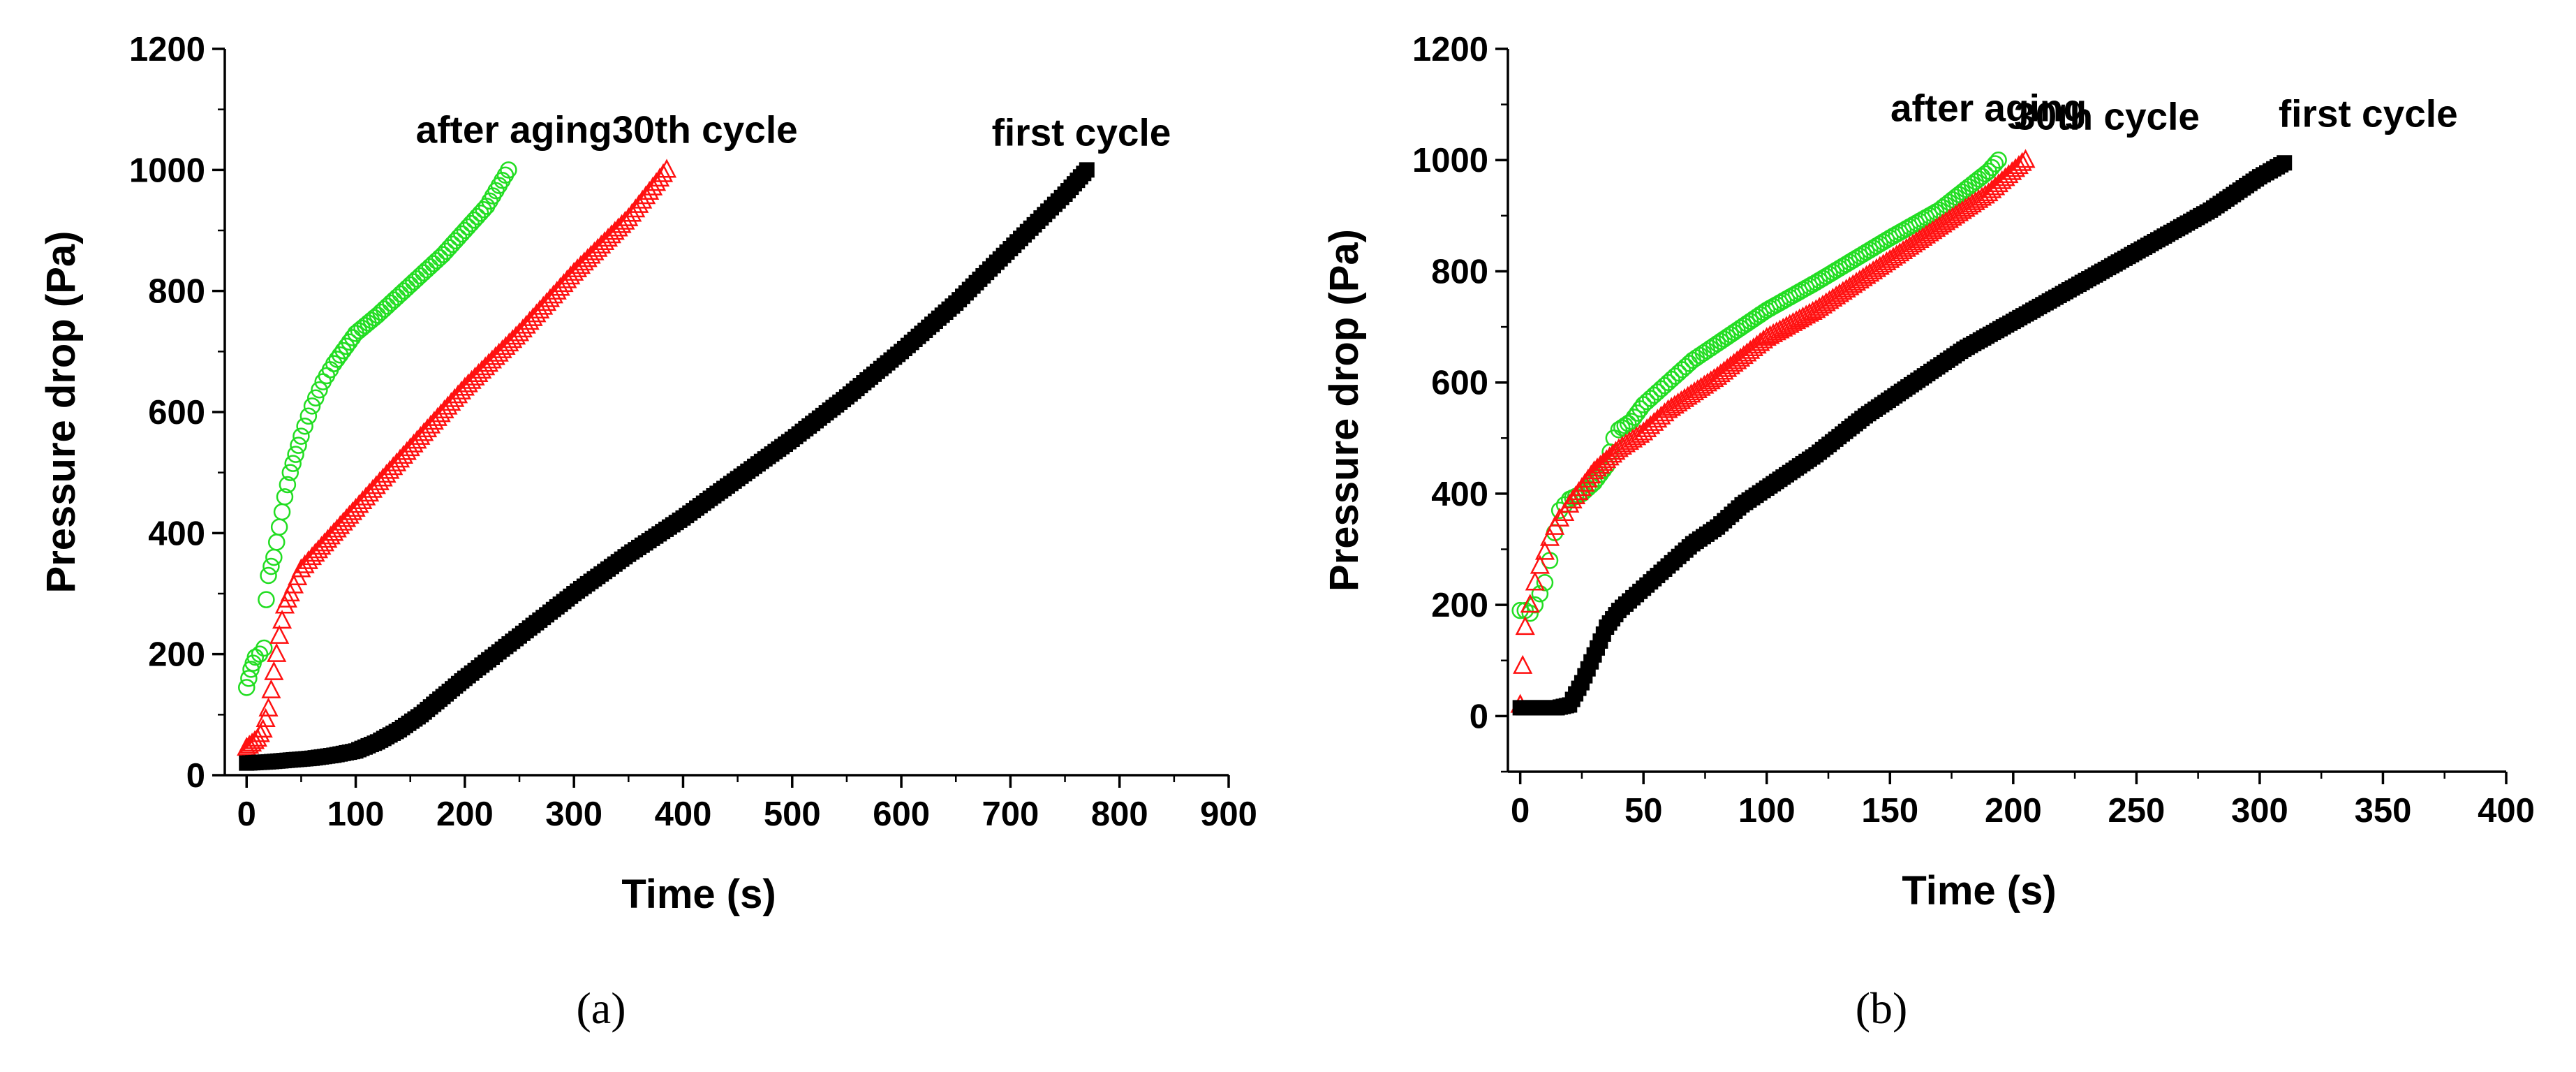  I want to click on x-tick-label: 250, so click(2136, 811).